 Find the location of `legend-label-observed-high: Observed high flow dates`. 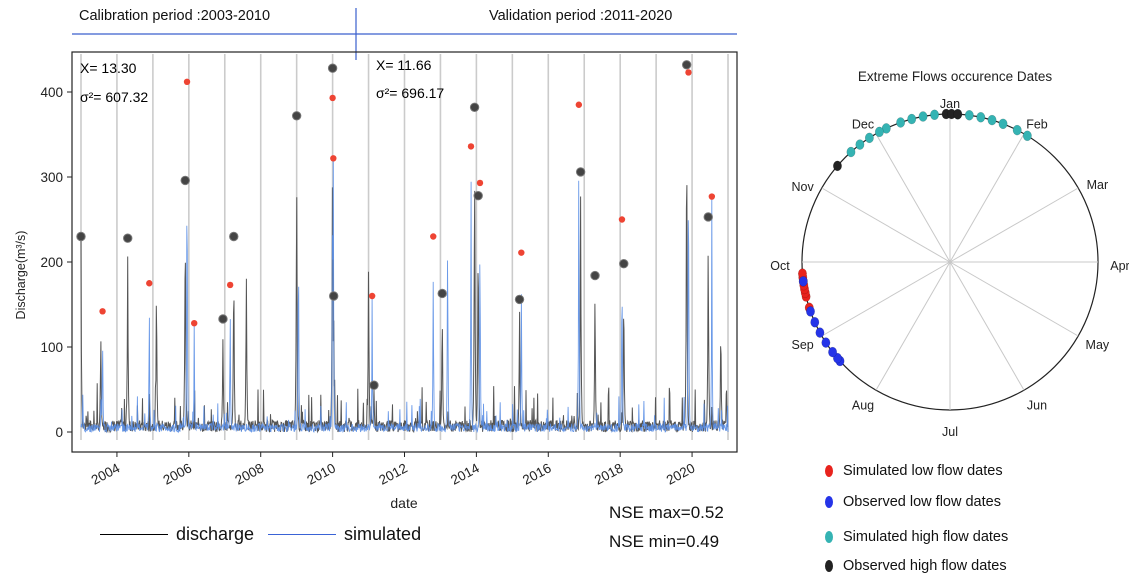

legend-label-observed-high: Observed high flow dates is located at coordinates (925, 566).